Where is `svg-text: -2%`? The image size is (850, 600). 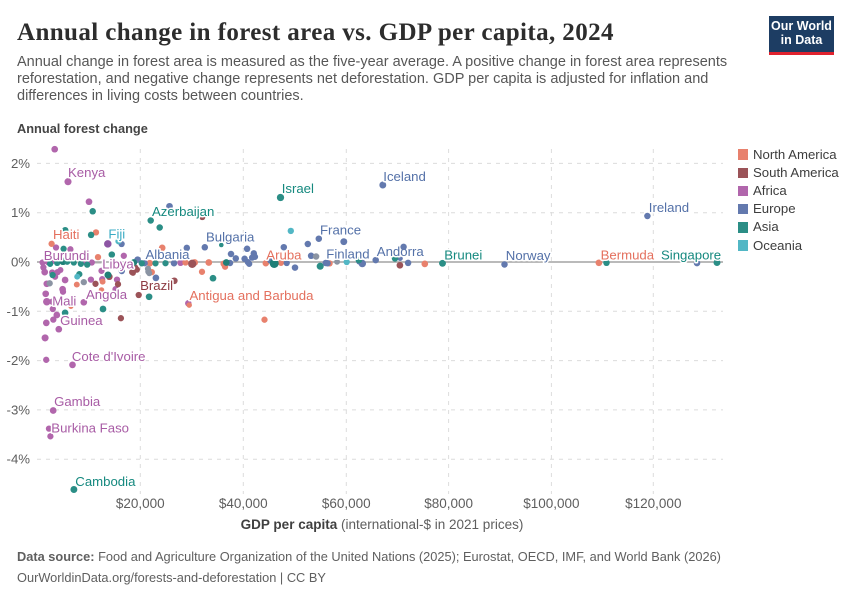
svg-text: -2% is located at coordinates (19, 360).